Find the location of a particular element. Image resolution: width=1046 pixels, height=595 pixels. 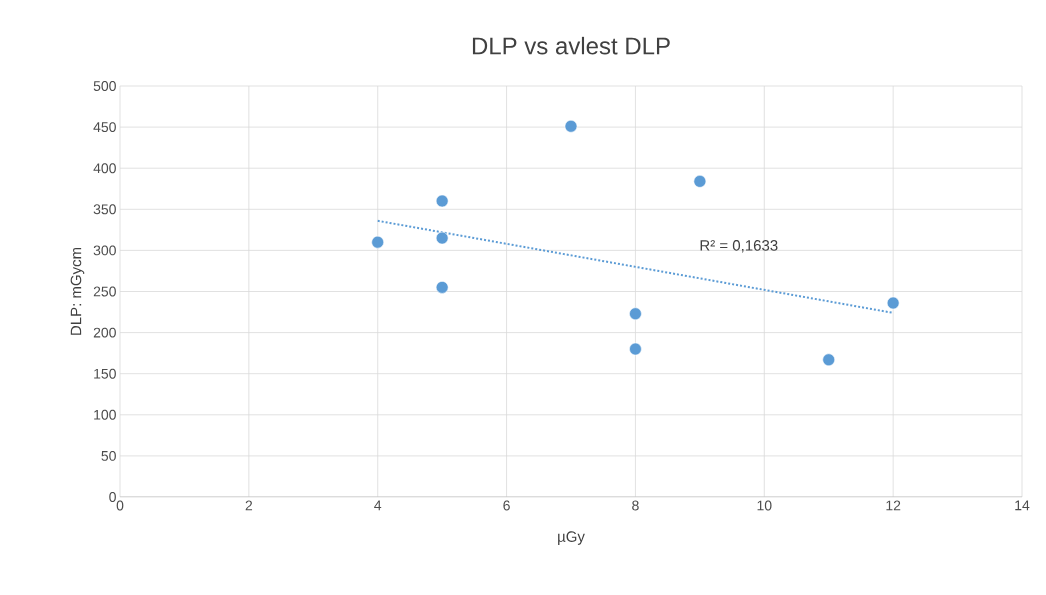

y-tick-label: 0 is located at coordinates (112, 497).